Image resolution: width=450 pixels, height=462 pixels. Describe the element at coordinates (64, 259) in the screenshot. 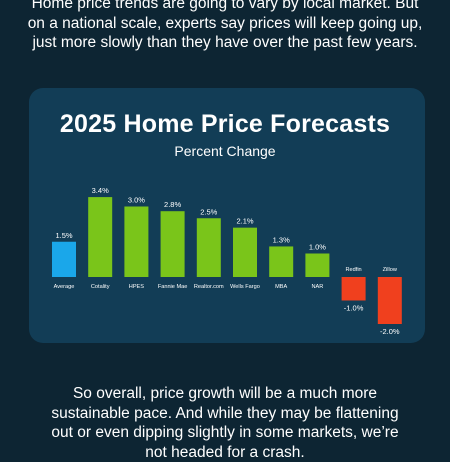

I see `bar-average` at that location.